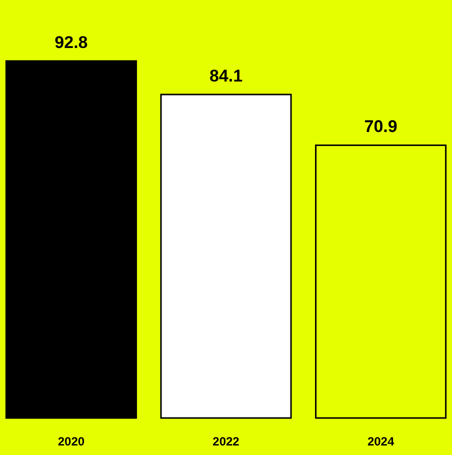  Describe the element at coordinates (226, 76) in the screenshot. I see `data-label: 84.1` at that location.